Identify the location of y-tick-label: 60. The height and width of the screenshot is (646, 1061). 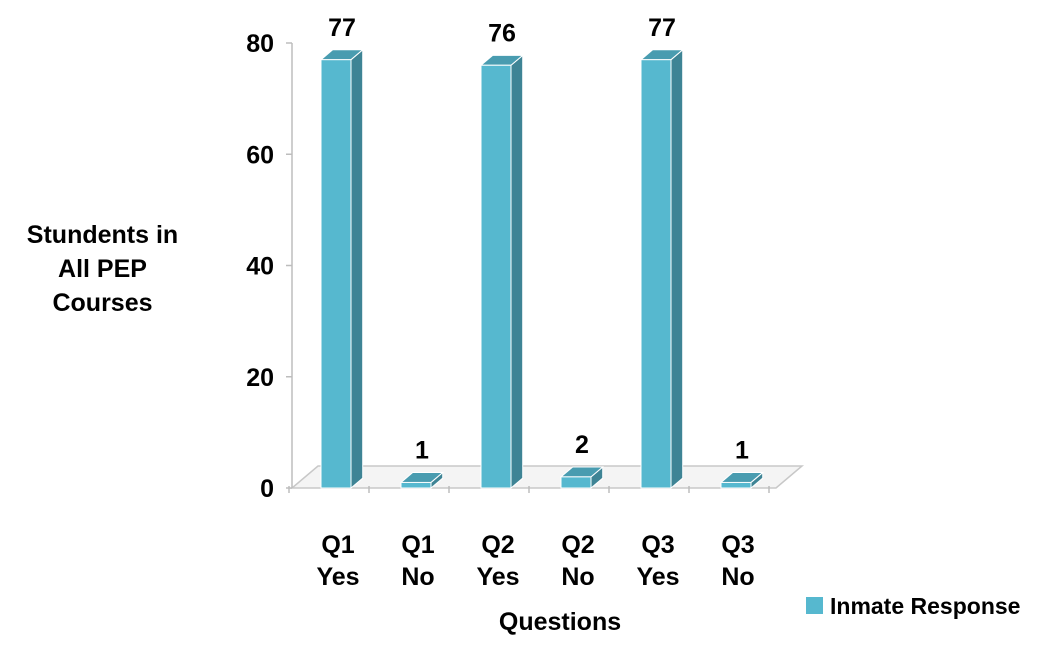
(260, 155).